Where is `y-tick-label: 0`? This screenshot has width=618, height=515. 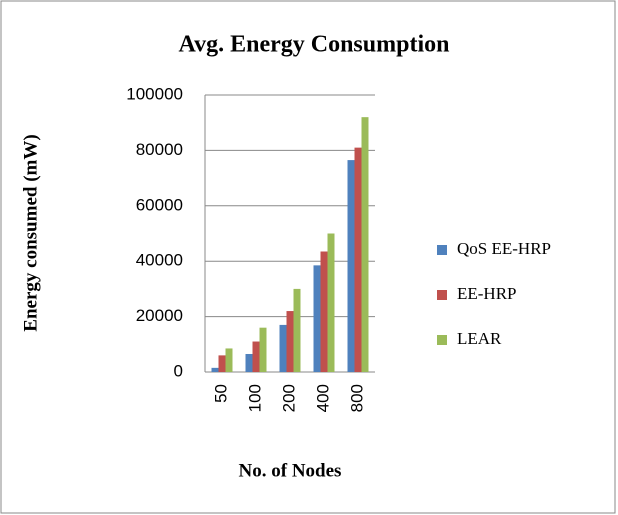 y-tick-label: 0 is located at coordinates (178, 370).